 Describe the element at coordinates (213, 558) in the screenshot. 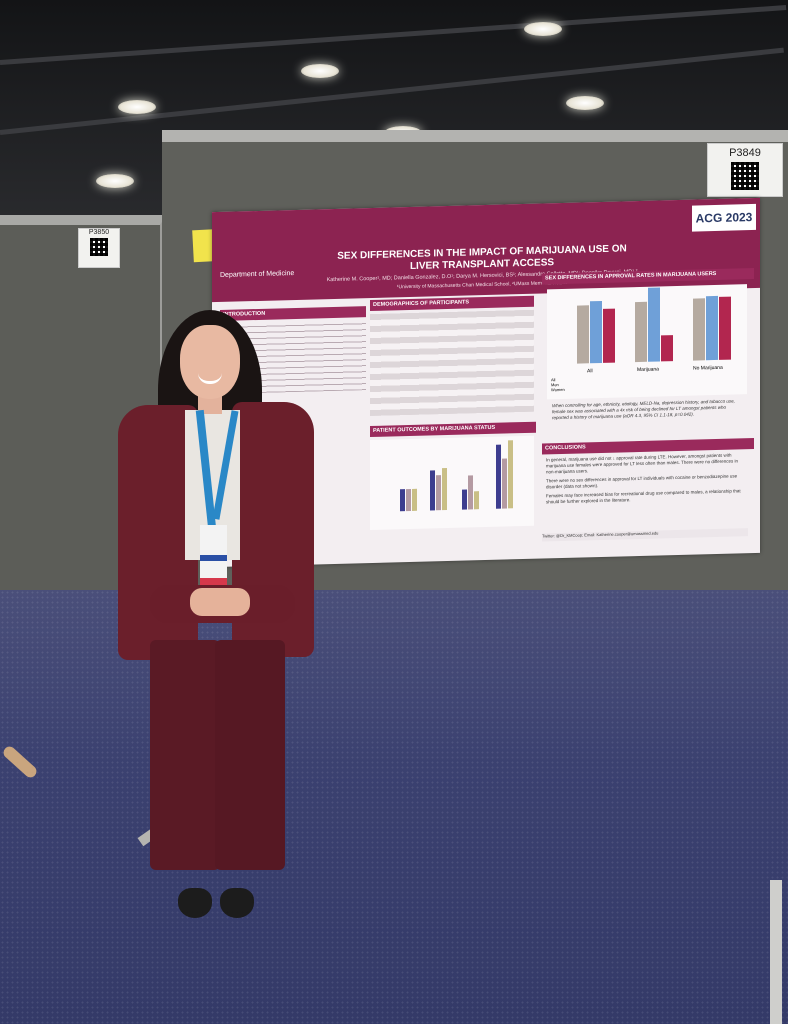

I see `conference-badge-stripe` at that location.